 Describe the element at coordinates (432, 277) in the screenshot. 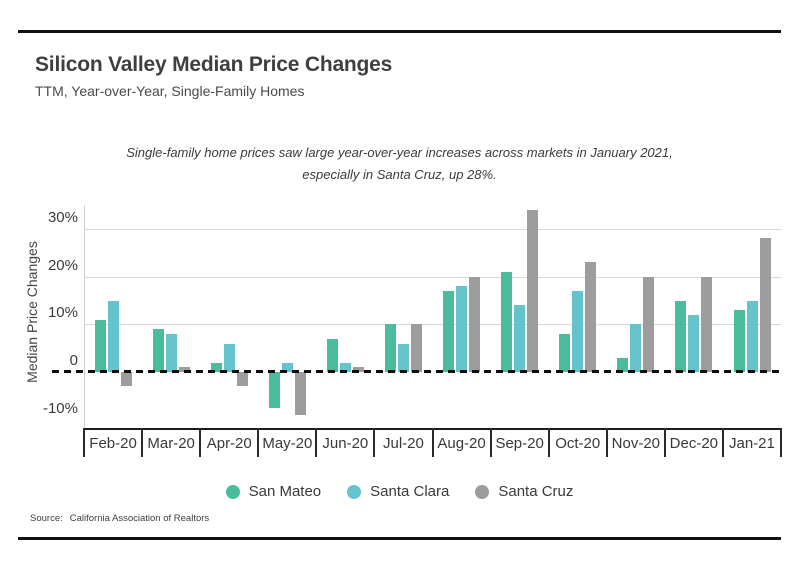

I see `gridline-20pct` at that location.